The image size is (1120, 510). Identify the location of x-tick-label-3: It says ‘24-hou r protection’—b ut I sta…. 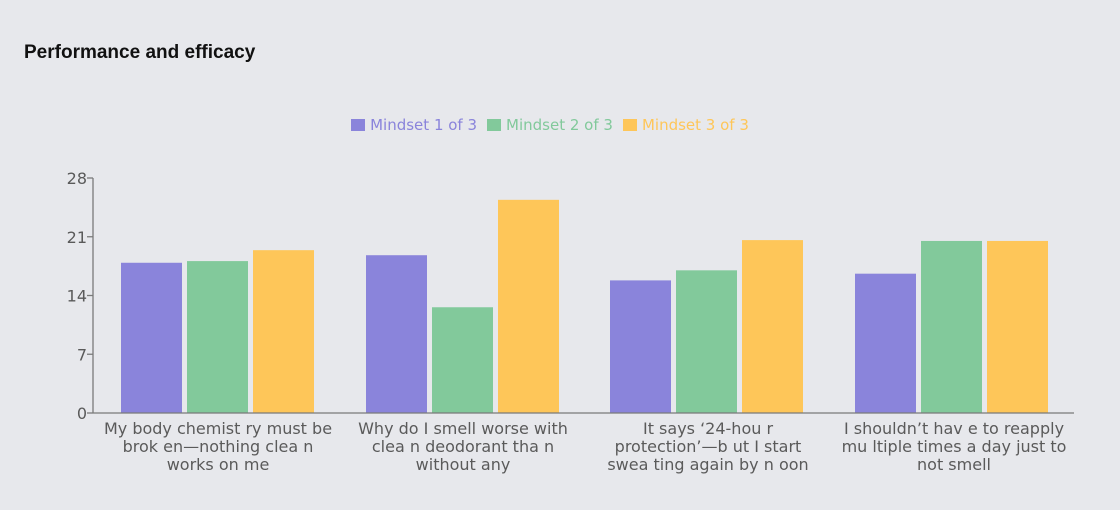
(708, 446).